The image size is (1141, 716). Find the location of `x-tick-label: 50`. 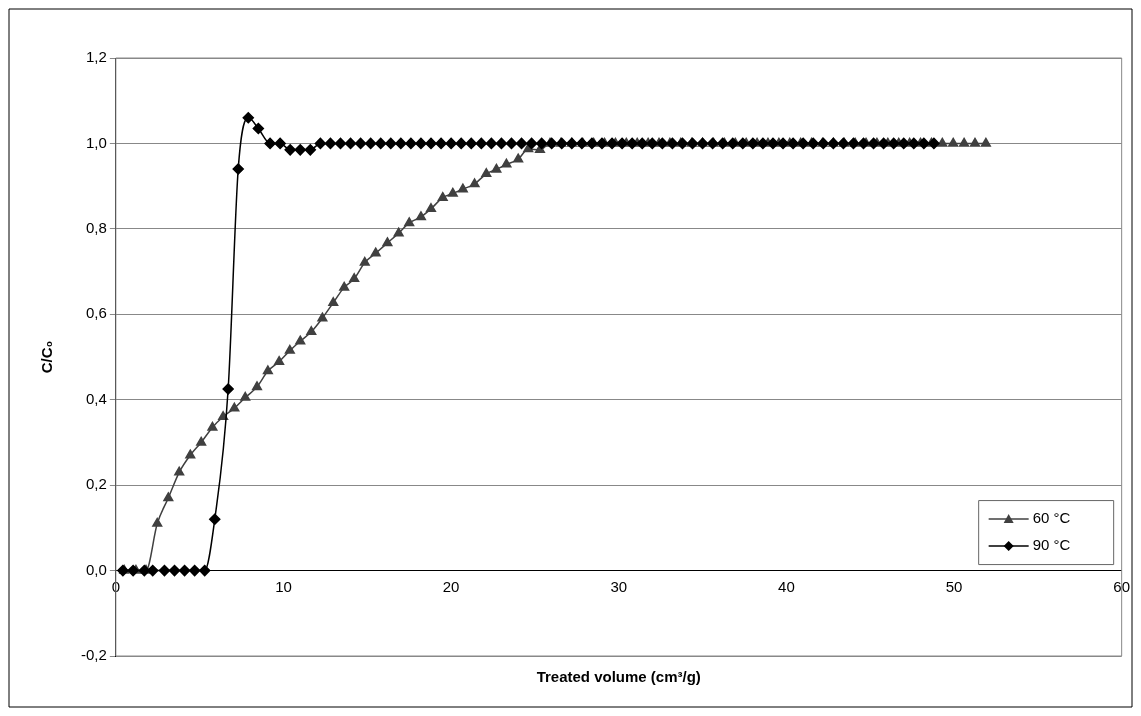

x-tick-label: 50 is located at coordinates (954, 586).